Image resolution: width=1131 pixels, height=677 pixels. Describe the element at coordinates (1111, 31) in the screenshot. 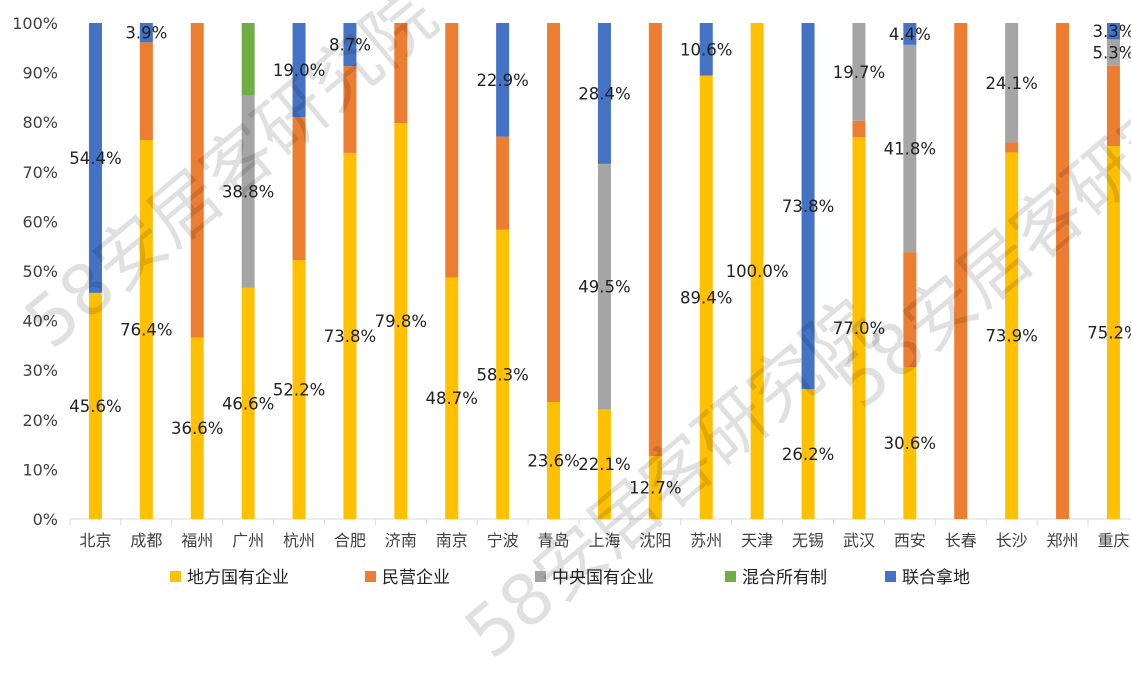

I see `data-label: 3.3%` at that location.